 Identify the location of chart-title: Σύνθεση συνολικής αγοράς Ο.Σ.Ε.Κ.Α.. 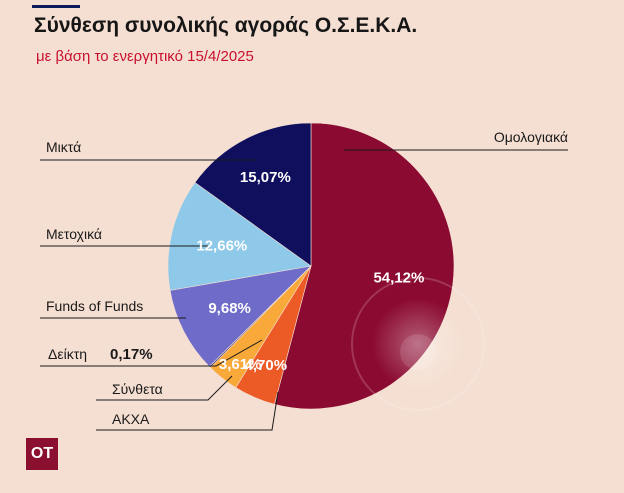
(226, 25).